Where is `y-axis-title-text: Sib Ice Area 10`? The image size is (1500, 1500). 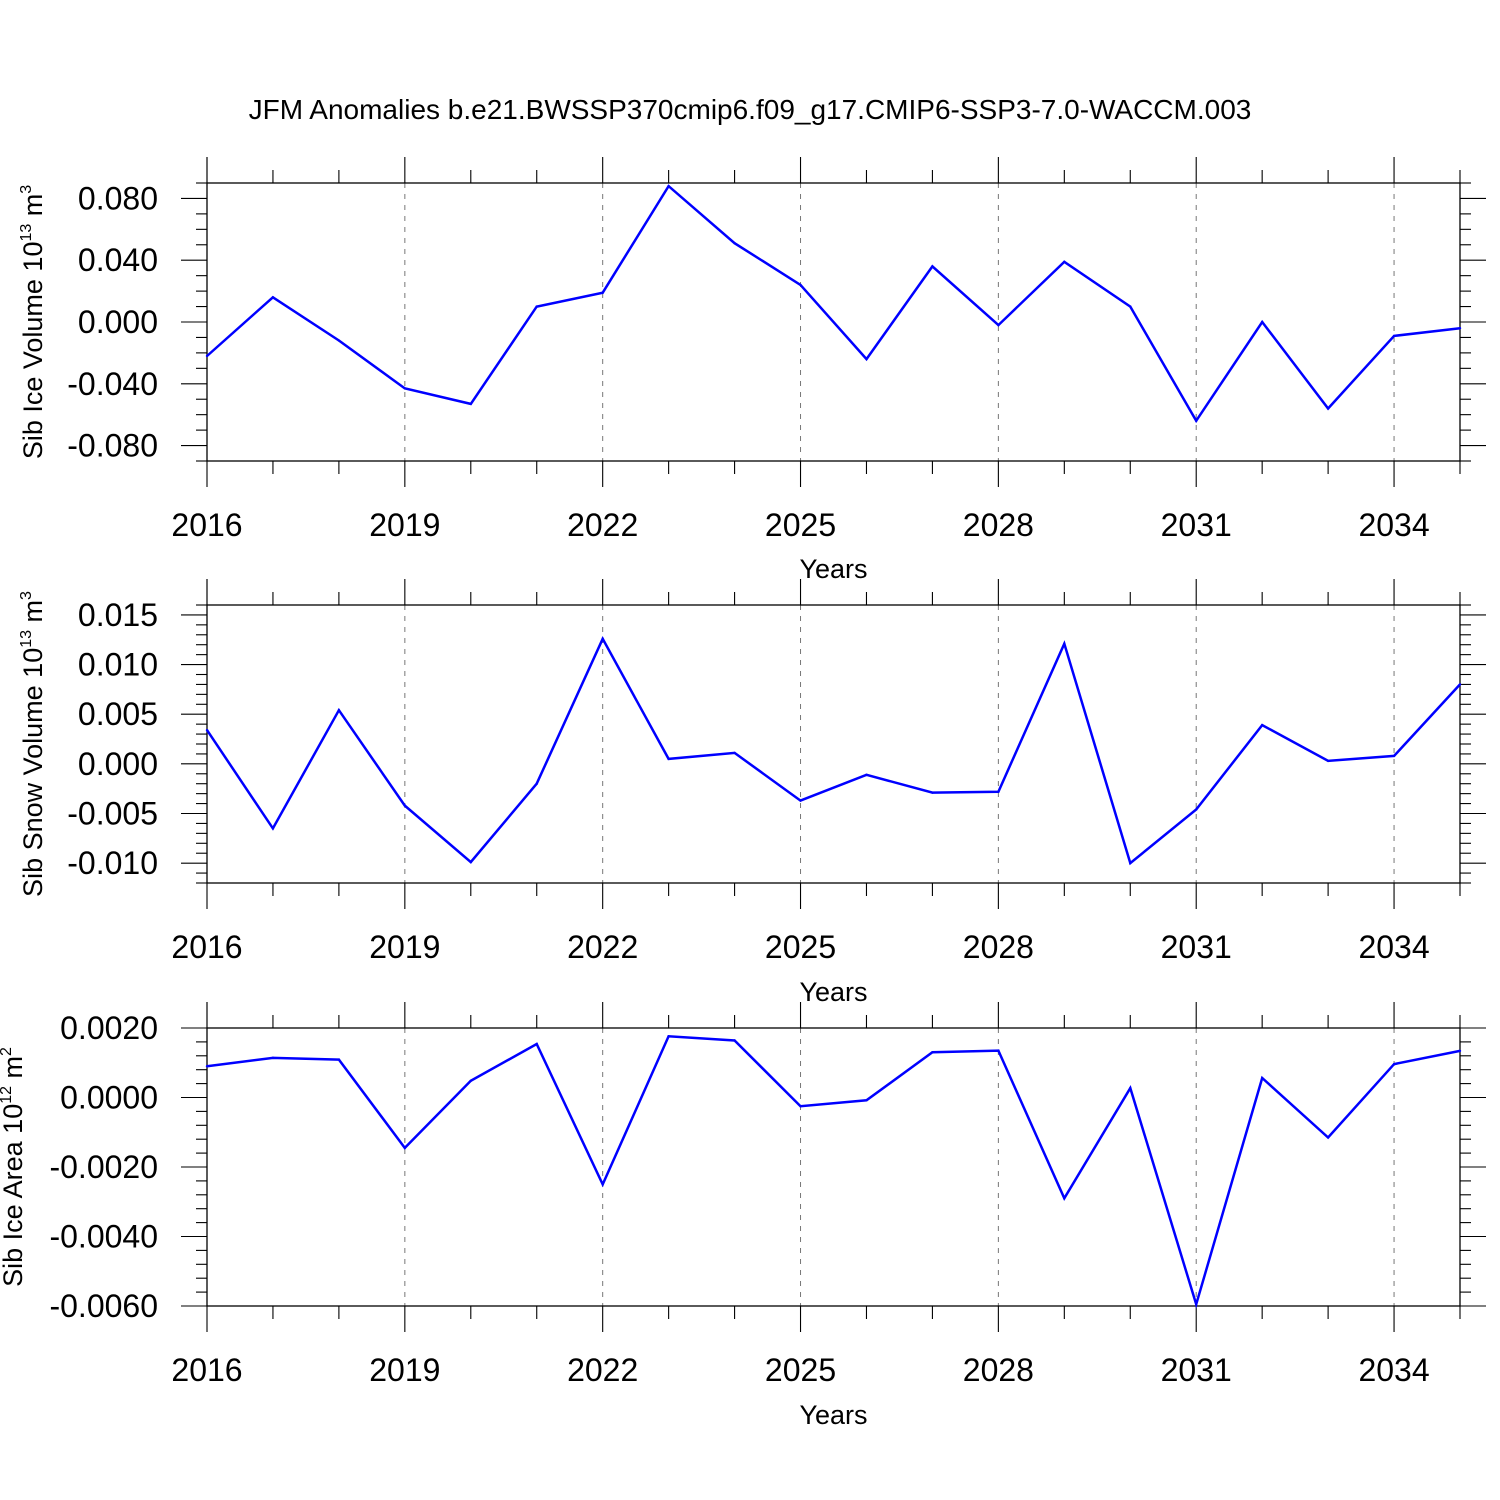
y-axis-title-text: Sib Ice Area 10 is located at coordinates (14, 1195).